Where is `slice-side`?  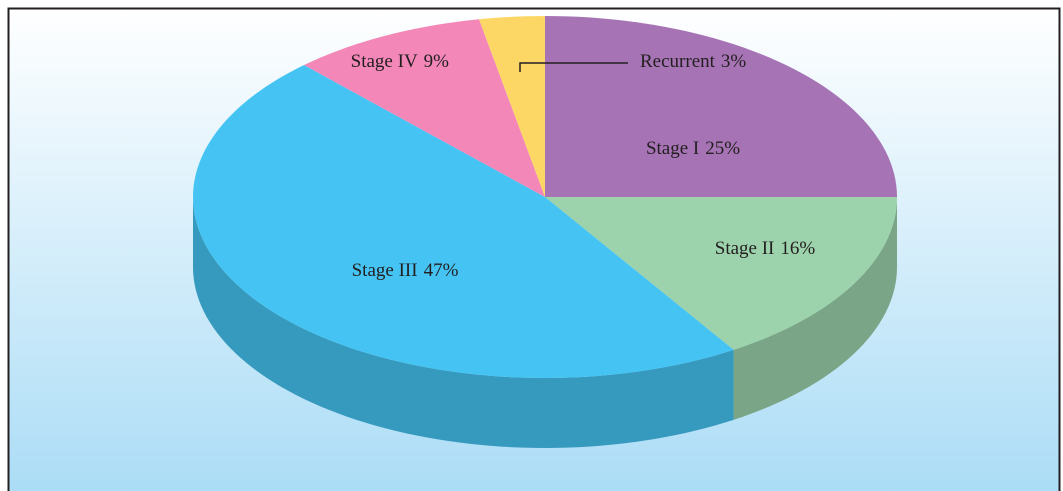 slice-side is located at coordinates (815, 308).